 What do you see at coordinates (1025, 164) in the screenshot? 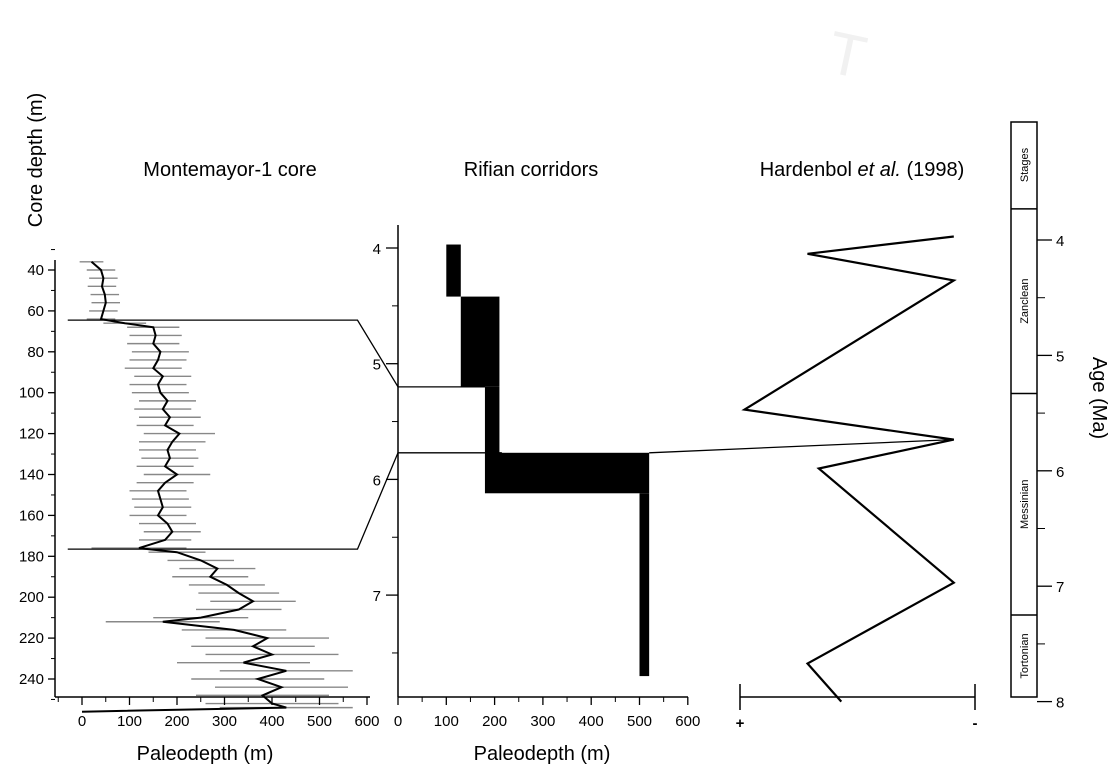
I see `stages-header: Stages` at bounding box center [1025, 164].